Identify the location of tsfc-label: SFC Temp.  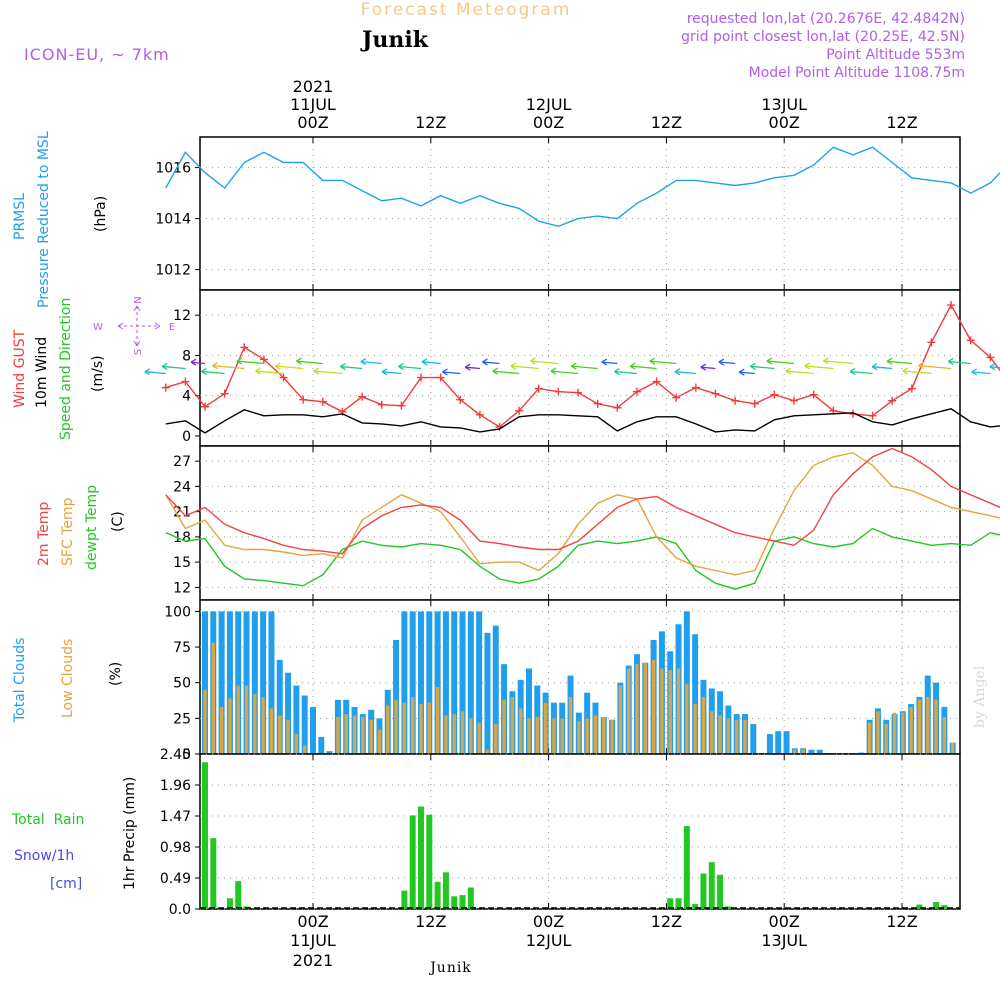
(68, 531).